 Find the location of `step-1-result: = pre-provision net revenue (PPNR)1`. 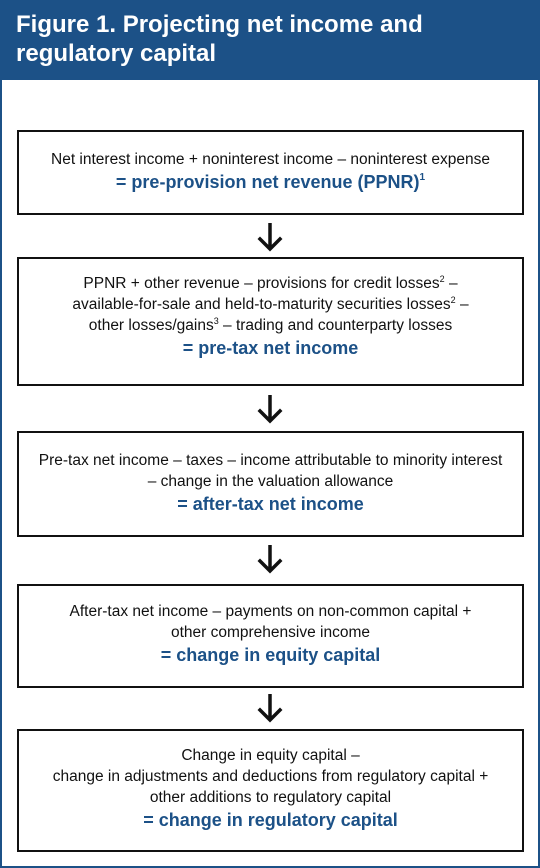

step-1-result: = pre-provision net revenue (PPNR)1 is located at coordinates (270, 182).